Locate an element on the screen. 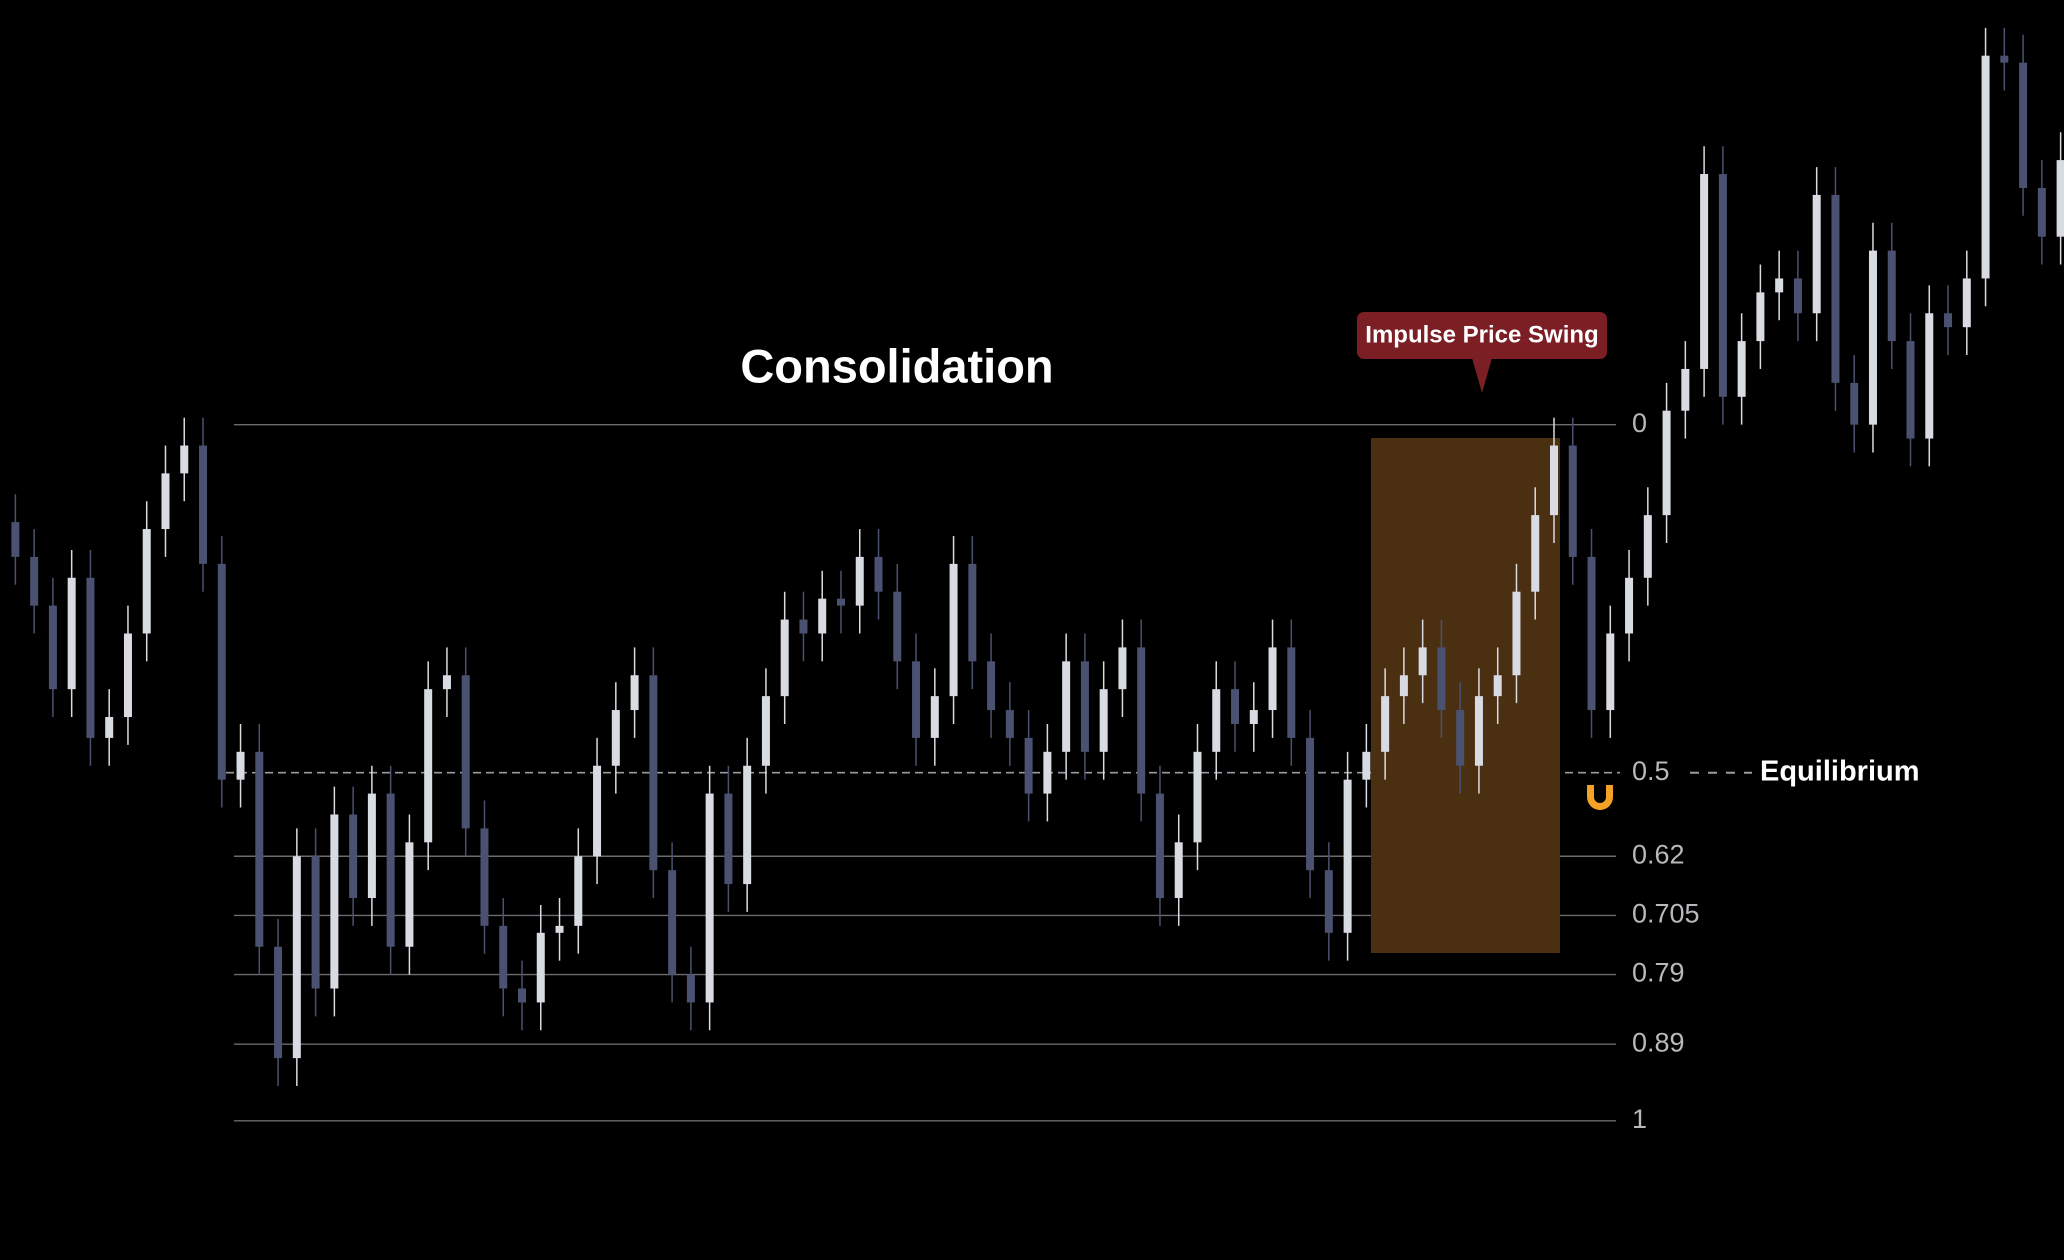  callout: Impulse Price Swing is located at coordinates (1482, 352).